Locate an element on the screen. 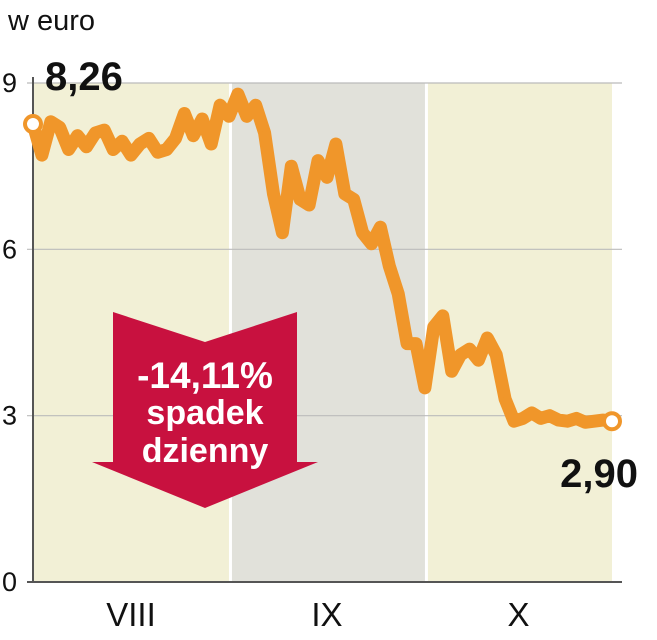  x-axis-ticks: VIII IX X is located at coordinates (317, 614).